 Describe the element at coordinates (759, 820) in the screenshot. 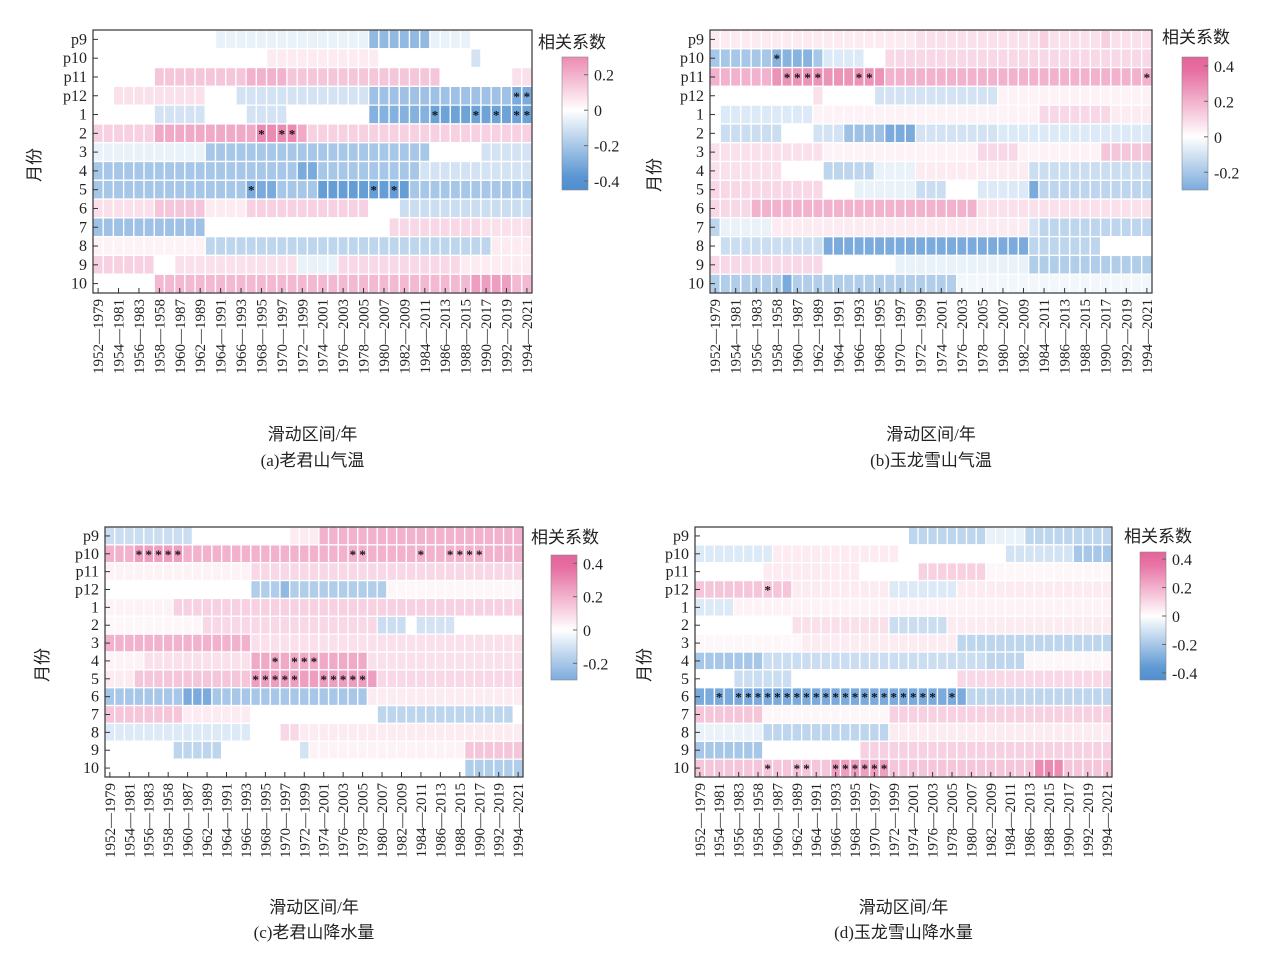

I see `x-tick-label: 1958—1958` at that location.